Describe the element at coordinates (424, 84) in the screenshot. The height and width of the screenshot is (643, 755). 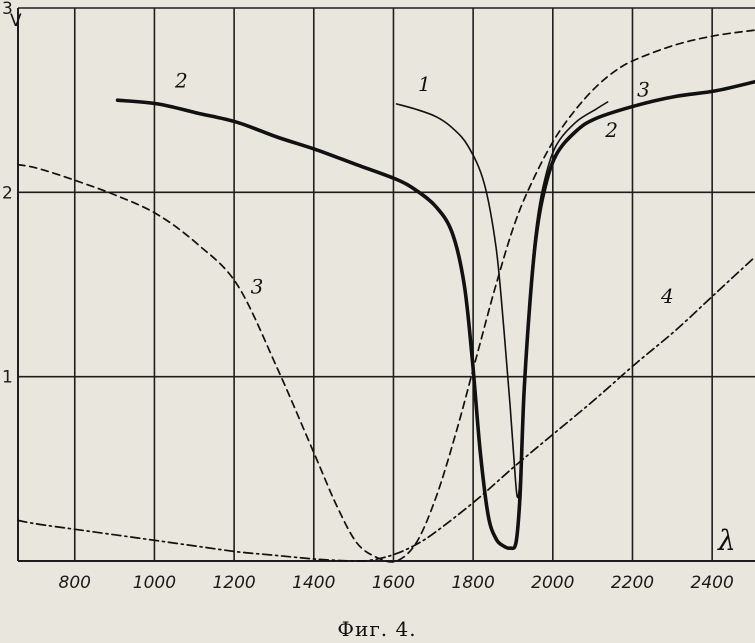
I see `curve-label-1: 1` at that location.